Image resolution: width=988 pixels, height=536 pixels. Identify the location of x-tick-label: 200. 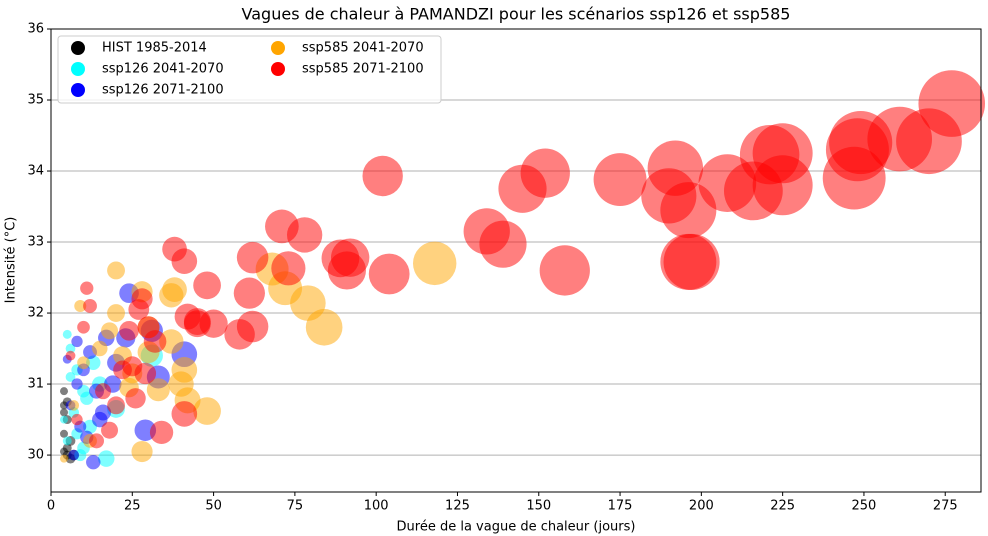
(701, 506).